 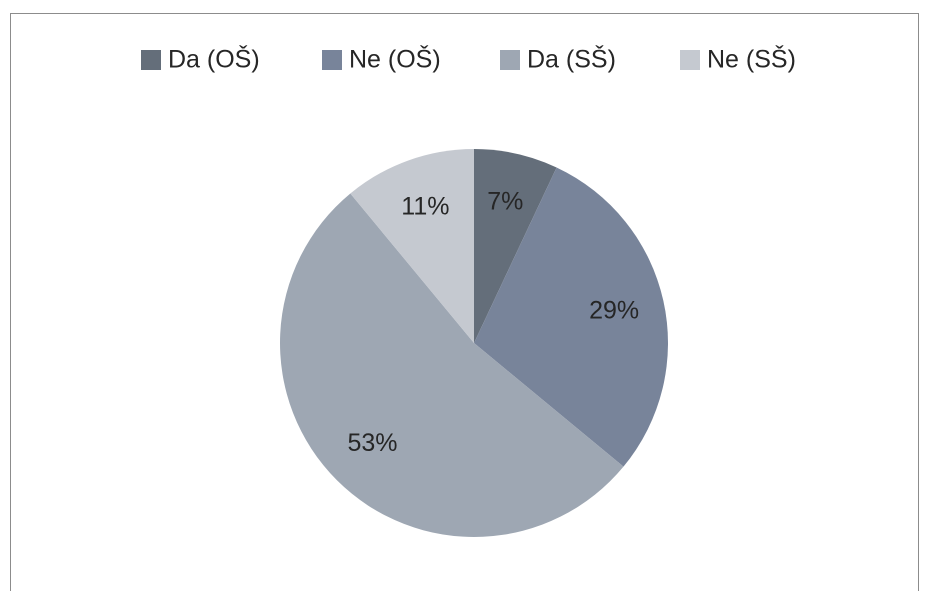 What do you see at coordinates (372, 443) in the screenshot?
I see `data-label: 53%` at bounding box center [372, 443].